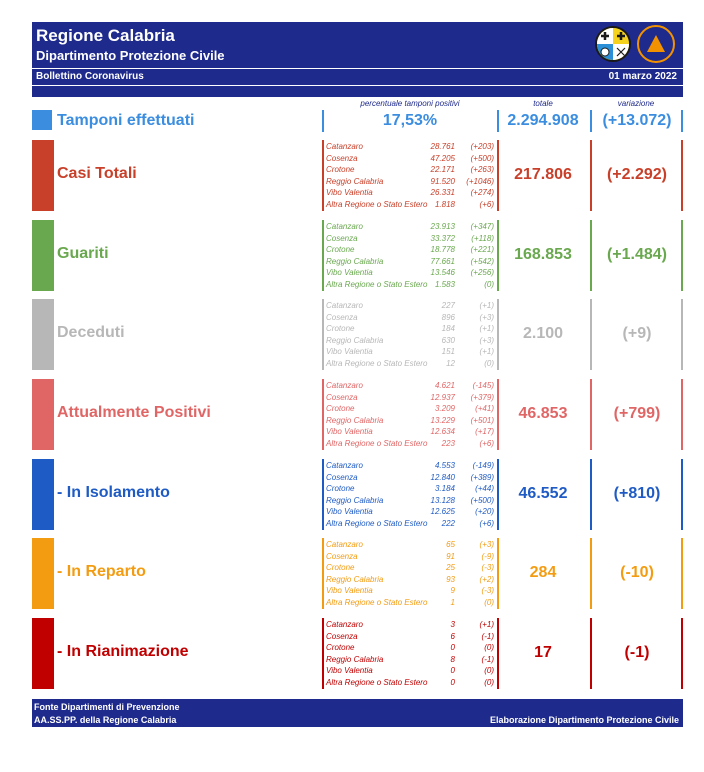  Describe the element at coordinates (410, 103) in the screenshot. I see `percent-column-header: percentuale tamponi positivi` at that location.